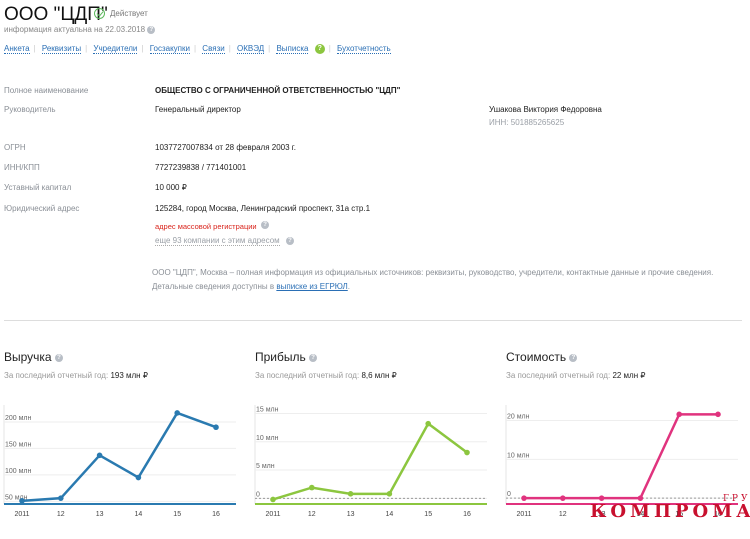 The width and height of the screenshot is (750, 539). What do you see at coordinates (326, 375) in the screenshot?
I see `profit-subtitle: За последний отчетный год: 8,6 млн ₽` at bounding box center [326, 375].